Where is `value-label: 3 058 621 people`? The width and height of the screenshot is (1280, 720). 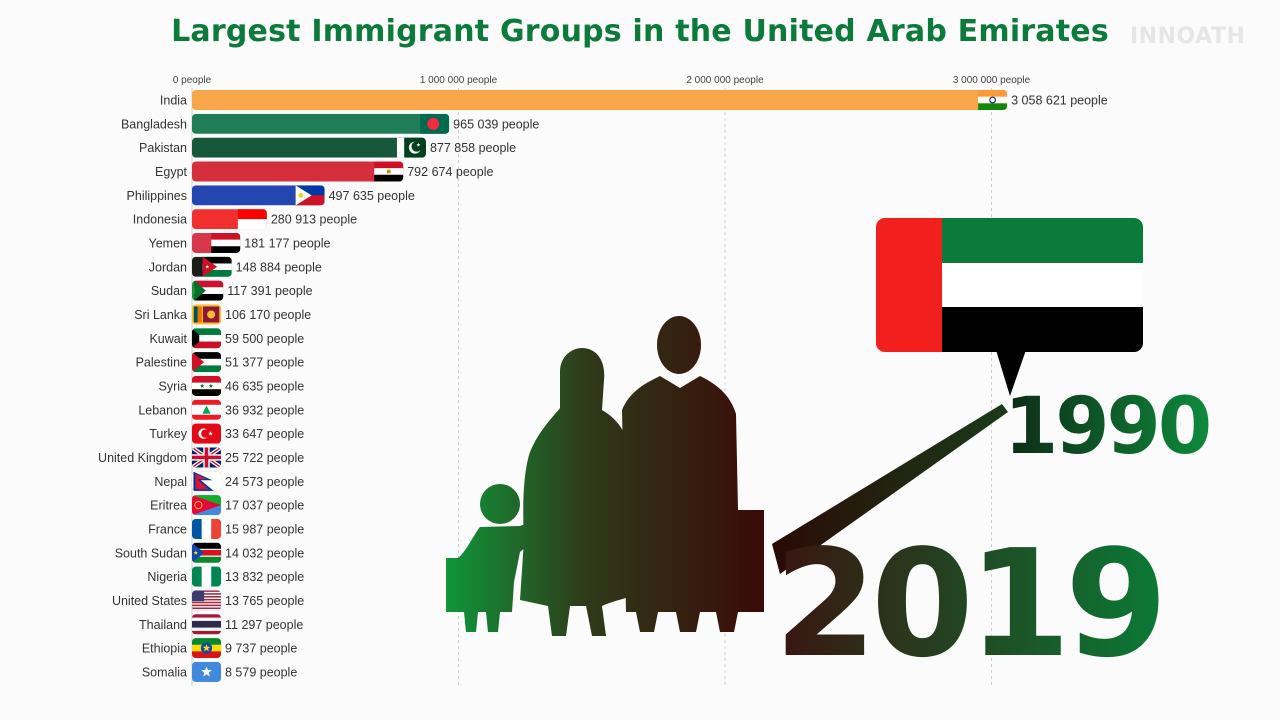
value-label: 3 058 621 people is located at coordinates (1059, 101).